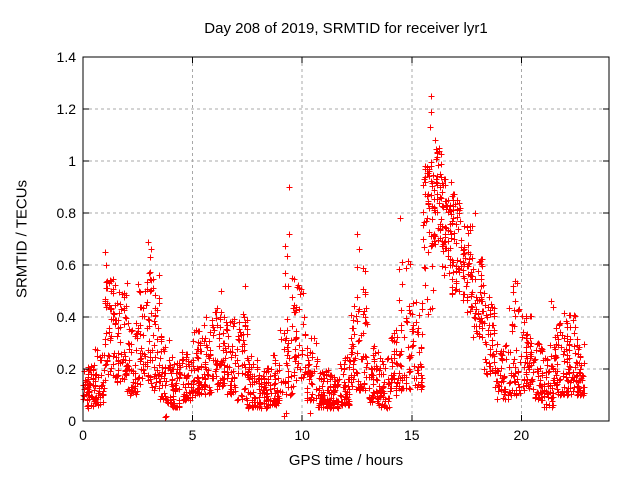  Describe the element at coordinates (302, 435) in the screenshot. I see `x-tick-label: 10` at that location.